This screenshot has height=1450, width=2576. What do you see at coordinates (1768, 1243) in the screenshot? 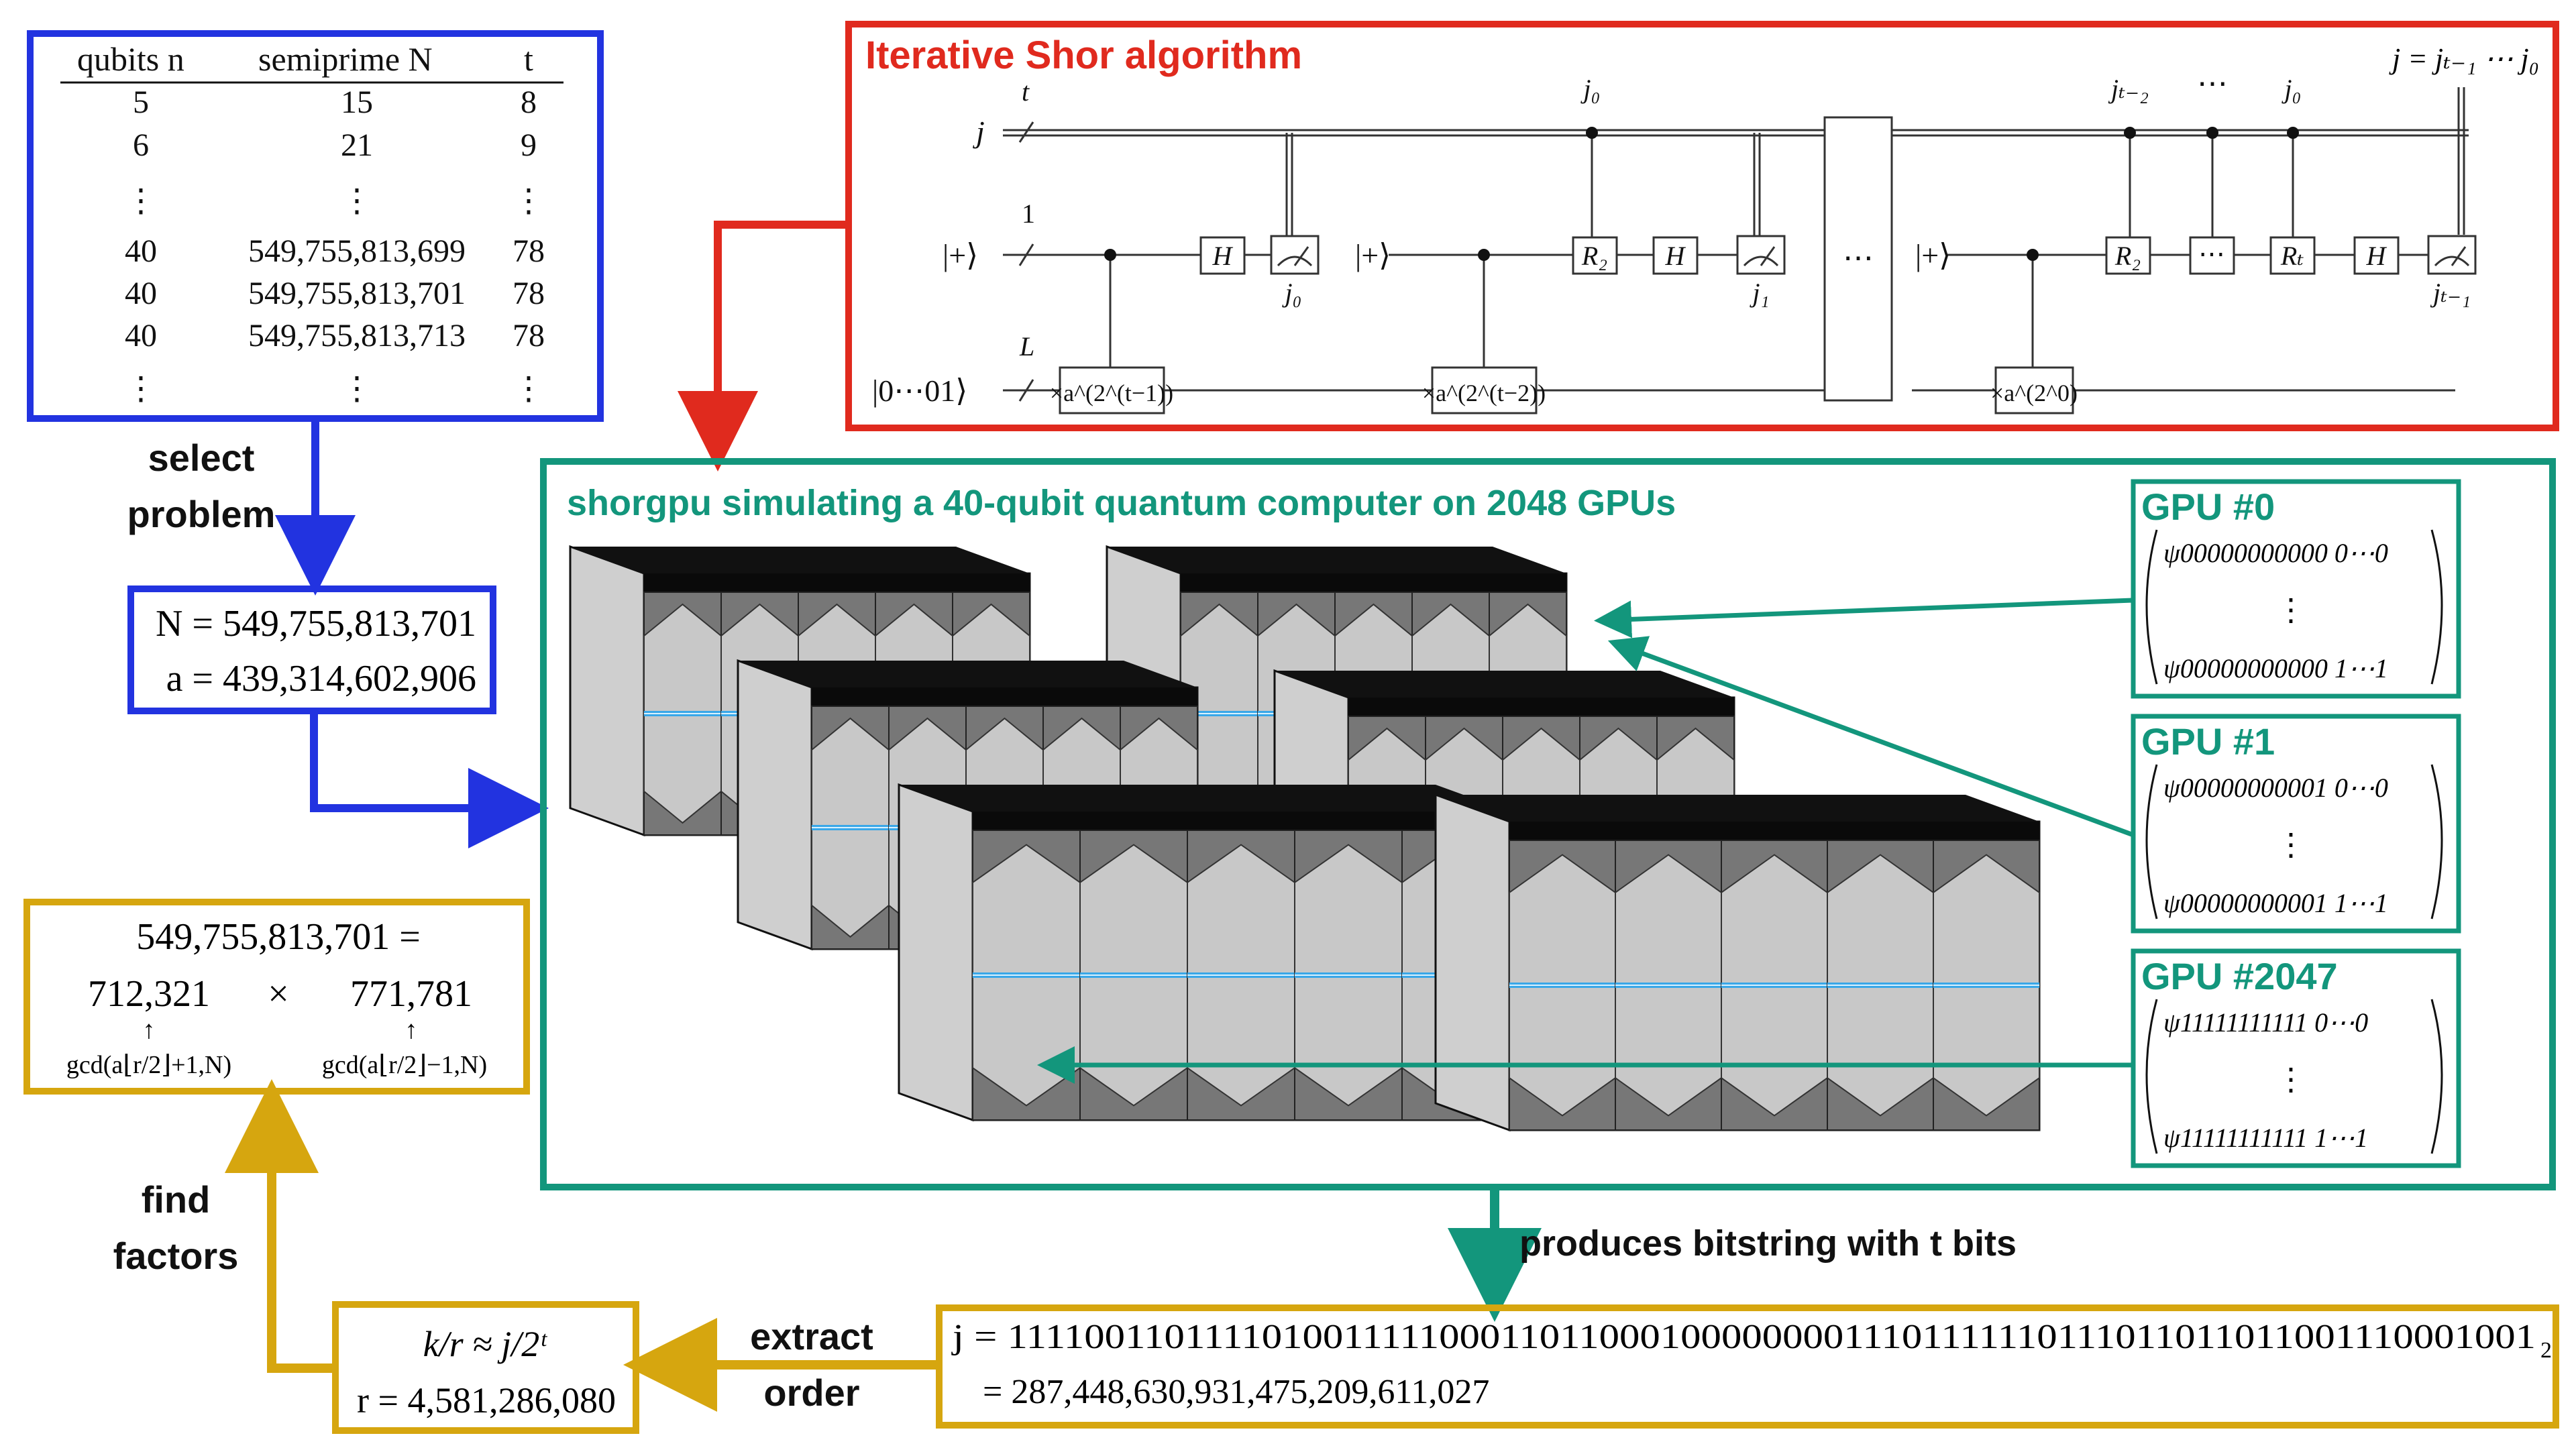
I see `produces-label: produces bitstring with t bits` at bounding box center [1768, 1243].